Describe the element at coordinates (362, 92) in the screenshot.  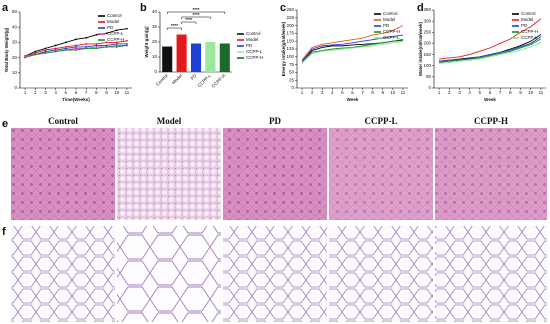
I see `x-tick-label: 7` at that location.